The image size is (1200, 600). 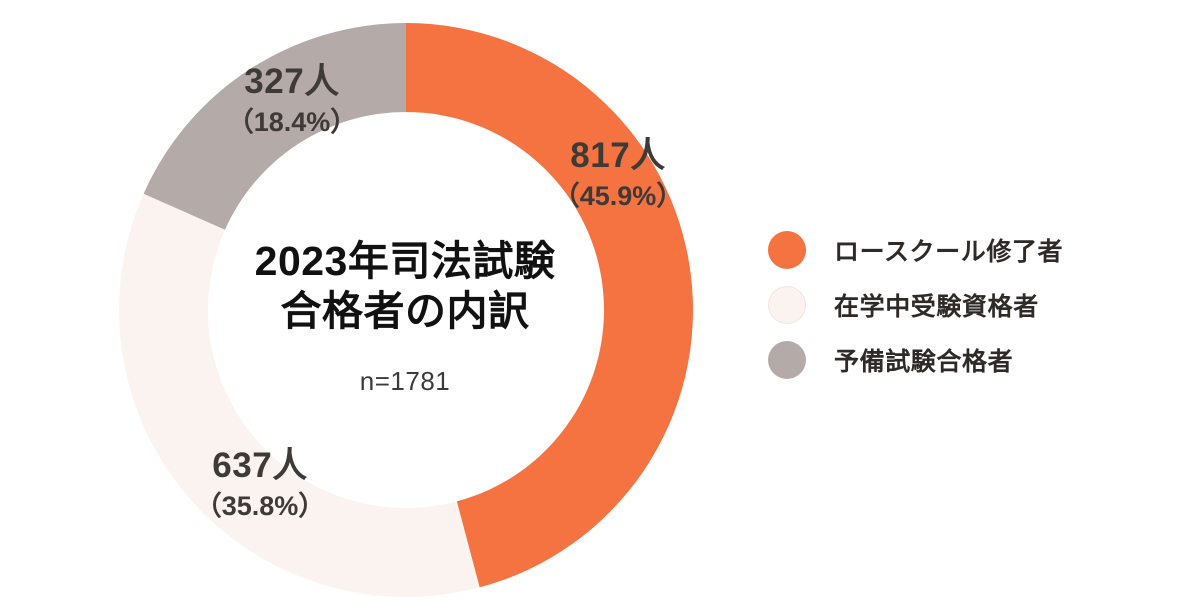 I want to click on legend-item-label: 在学中受験資格者, so click(x=936, y=306).